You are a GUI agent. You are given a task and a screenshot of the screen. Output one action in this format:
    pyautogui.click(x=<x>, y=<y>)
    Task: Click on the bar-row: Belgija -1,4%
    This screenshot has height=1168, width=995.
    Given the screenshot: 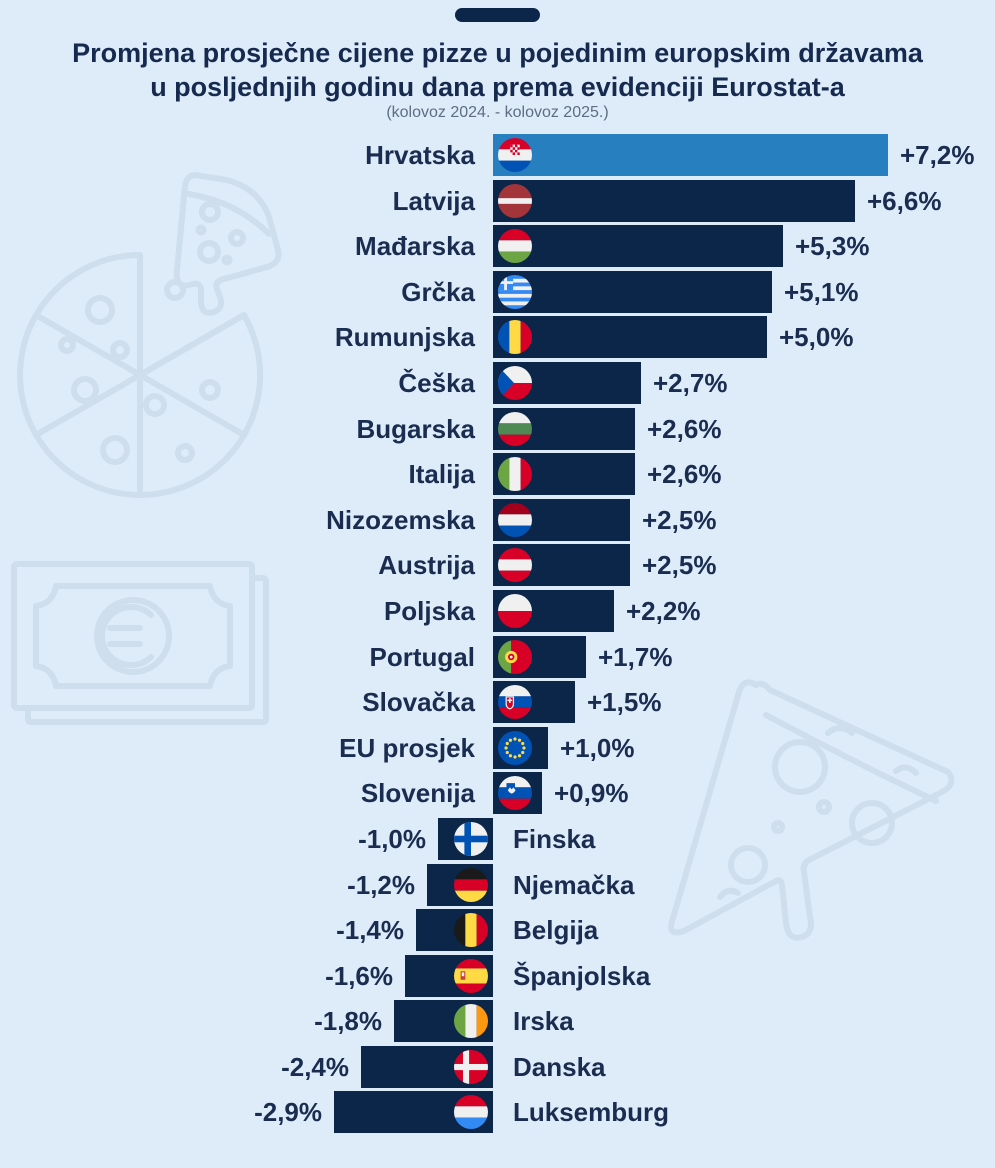 What is the action you would take?
    pyautogui.click(x=497, y=930)
    